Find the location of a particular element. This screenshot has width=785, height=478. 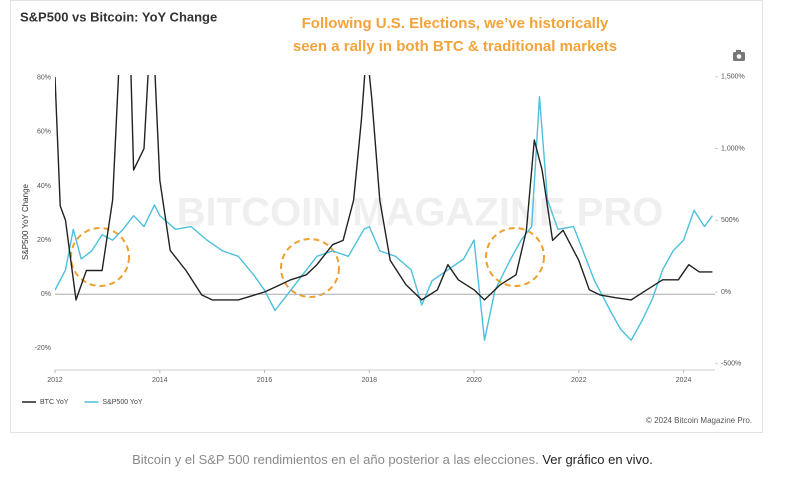

x-tick-label: 2024 is located at coordinates (684, 380).